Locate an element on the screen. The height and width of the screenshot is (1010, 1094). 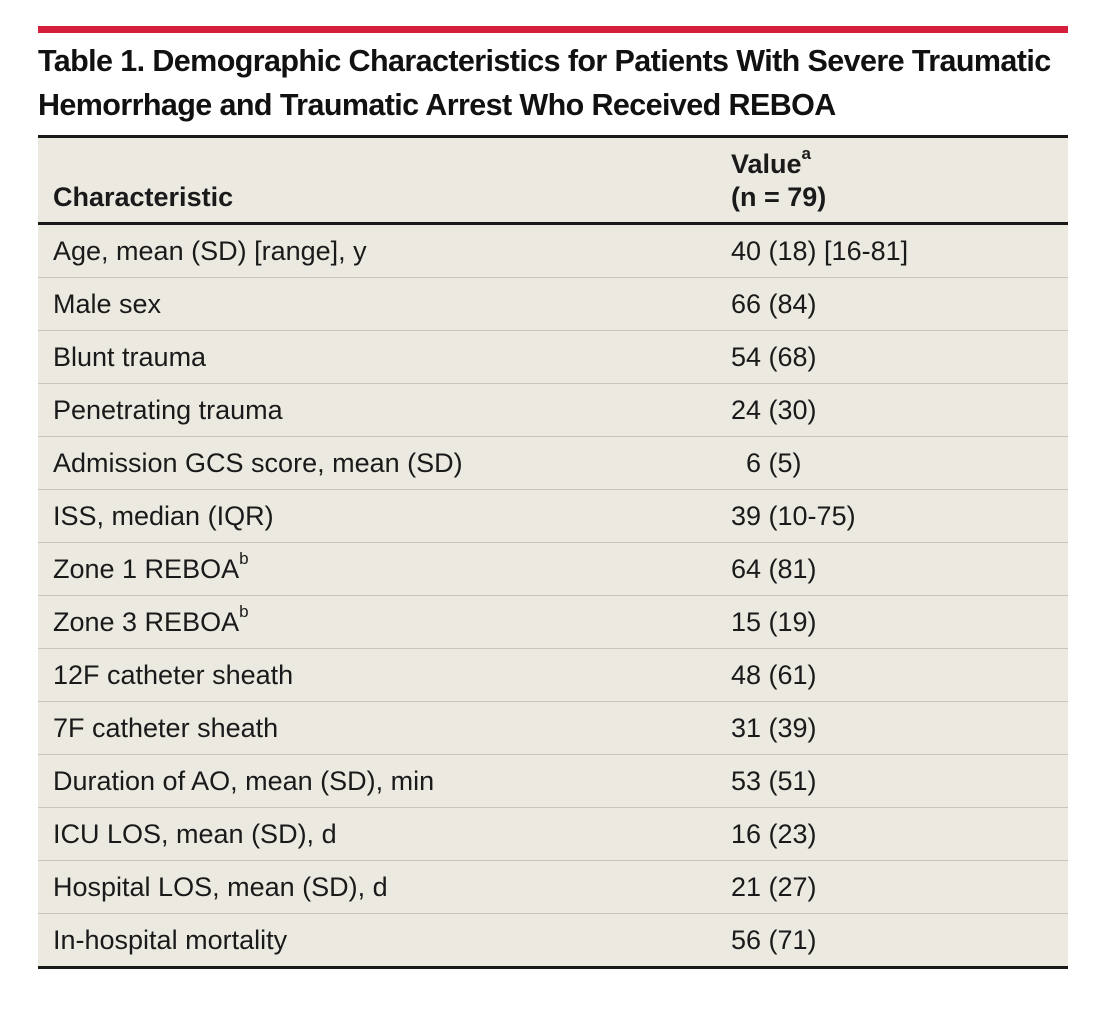
row-value: 40 (18) [16-81] is located at coordinates (820, 251).